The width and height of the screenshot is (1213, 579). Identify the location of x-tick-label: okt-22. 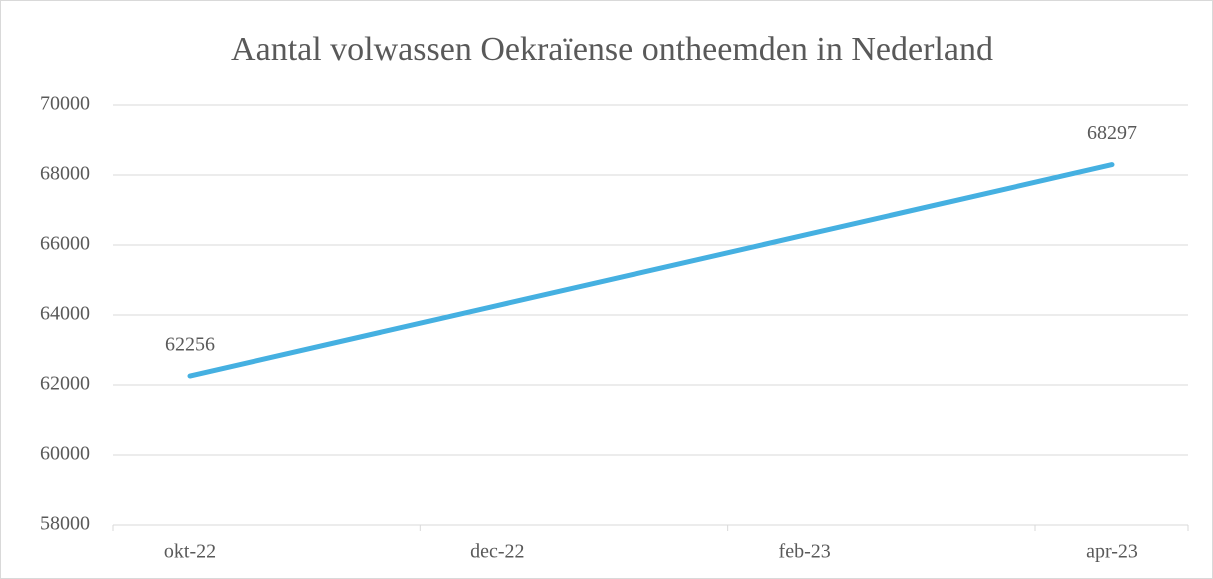
(190, 552).